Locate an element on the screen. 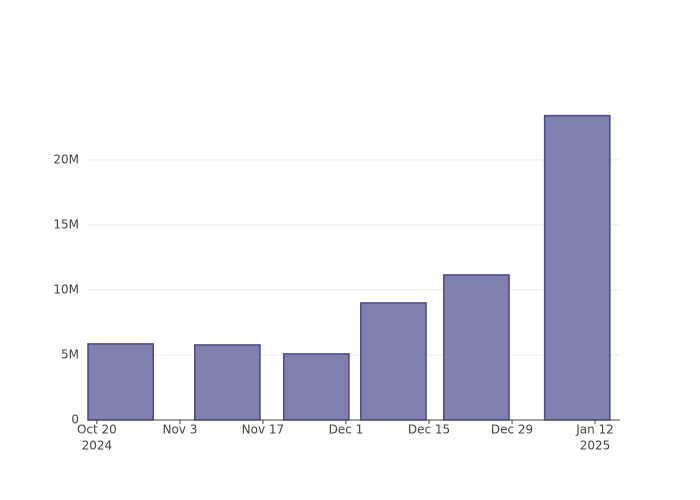  x-tick-label: Dec 15 is located at coordinates (429, 430).